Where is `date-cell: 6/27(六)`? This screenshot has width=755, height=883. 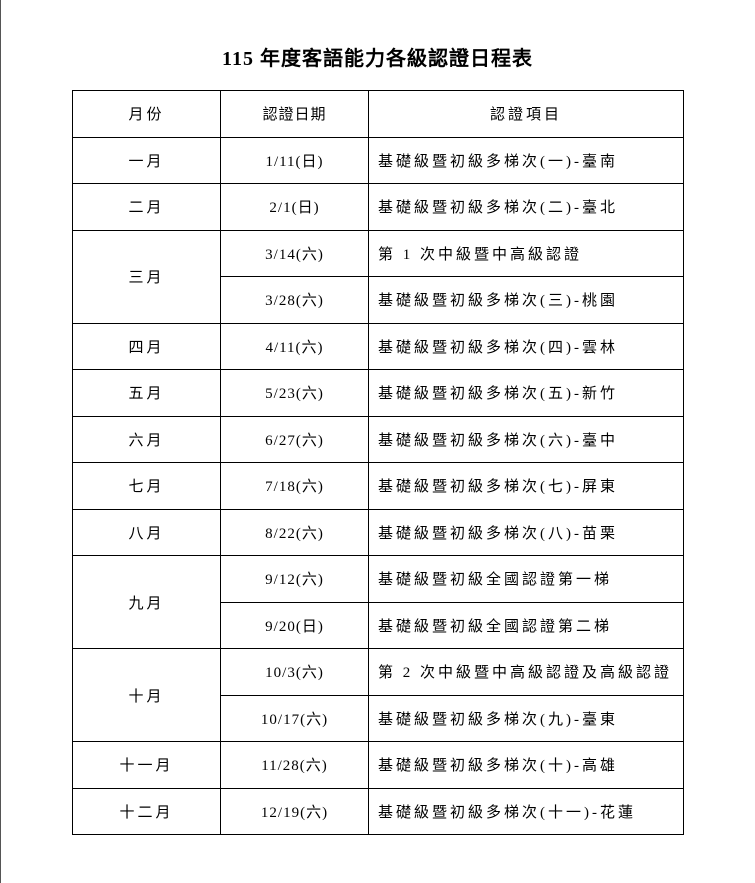
date-cell: 6/27(六) is located at coordinates (294, 439).